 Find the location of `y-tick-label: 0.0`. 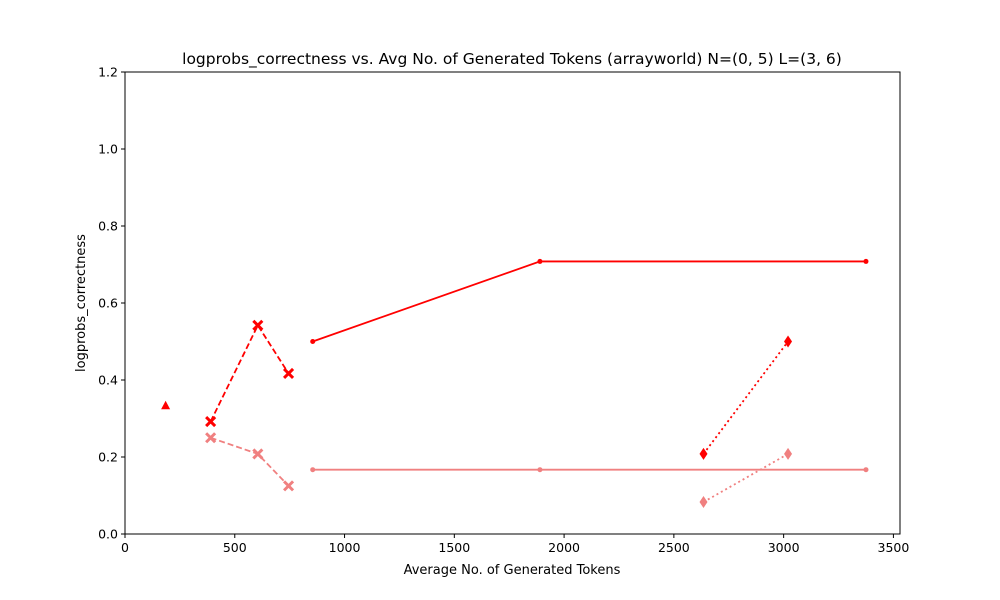

y-tick-label: 0.0 is located at coordinates (108, 534).